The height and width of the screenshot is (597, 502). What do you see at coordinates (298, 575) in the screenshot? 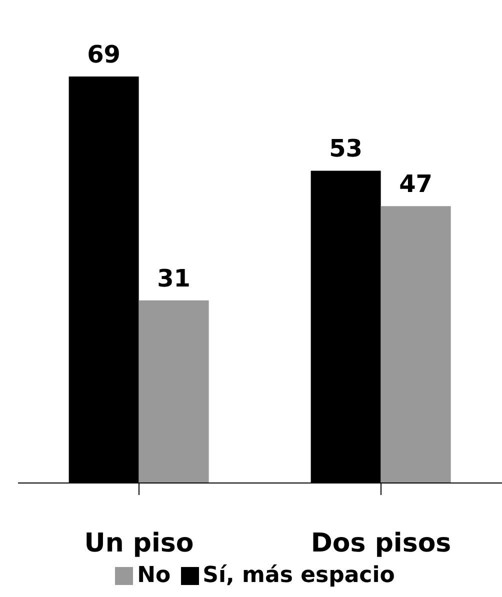
I see `legend-label: Sí, más espacio` at bounding box center [298, 575].